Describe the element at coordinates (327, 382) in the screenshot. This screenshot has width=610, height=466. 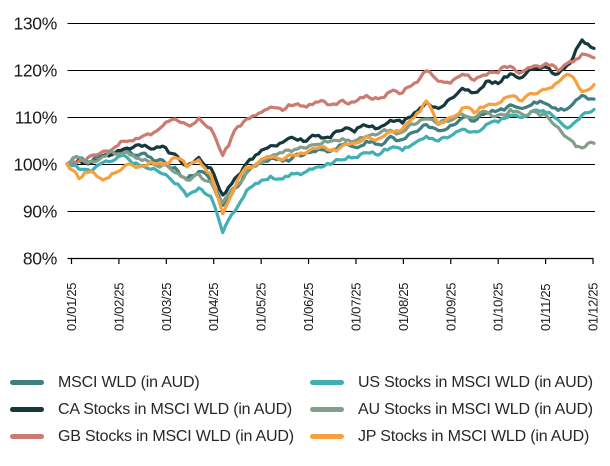
I see `legend-swatch-us-stocks` at that location.